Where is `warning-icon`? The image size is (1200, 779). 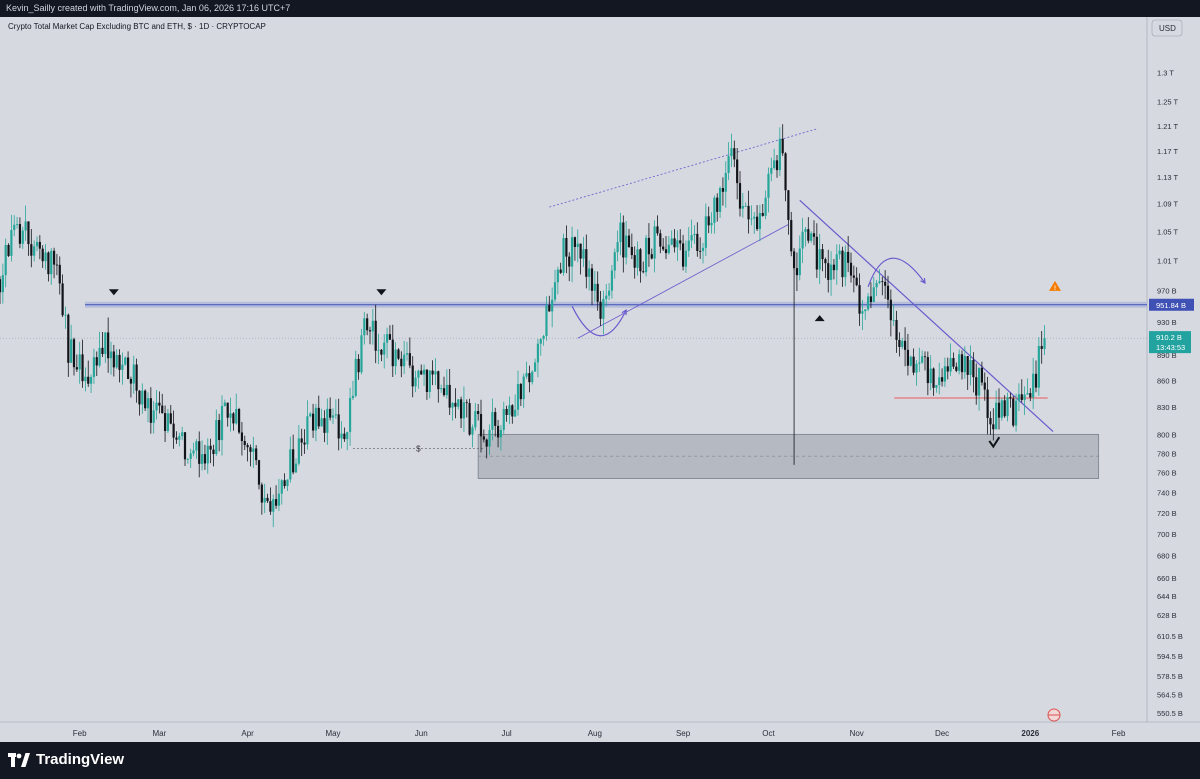
warning-icon is located at coordinates (1055, 285).